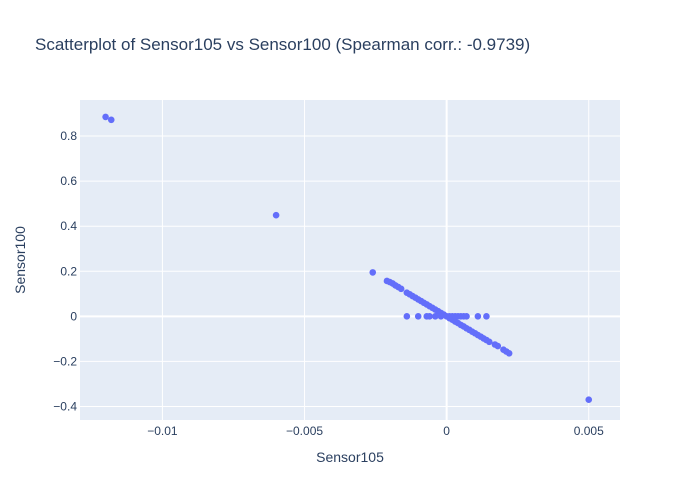 Image resolution: width=700 pixels, height=500 pixels. I want to click on y-tick-labels: −0.4 −0.2 0 0.2 0.4 0.6 0.8, so click(65, 271).